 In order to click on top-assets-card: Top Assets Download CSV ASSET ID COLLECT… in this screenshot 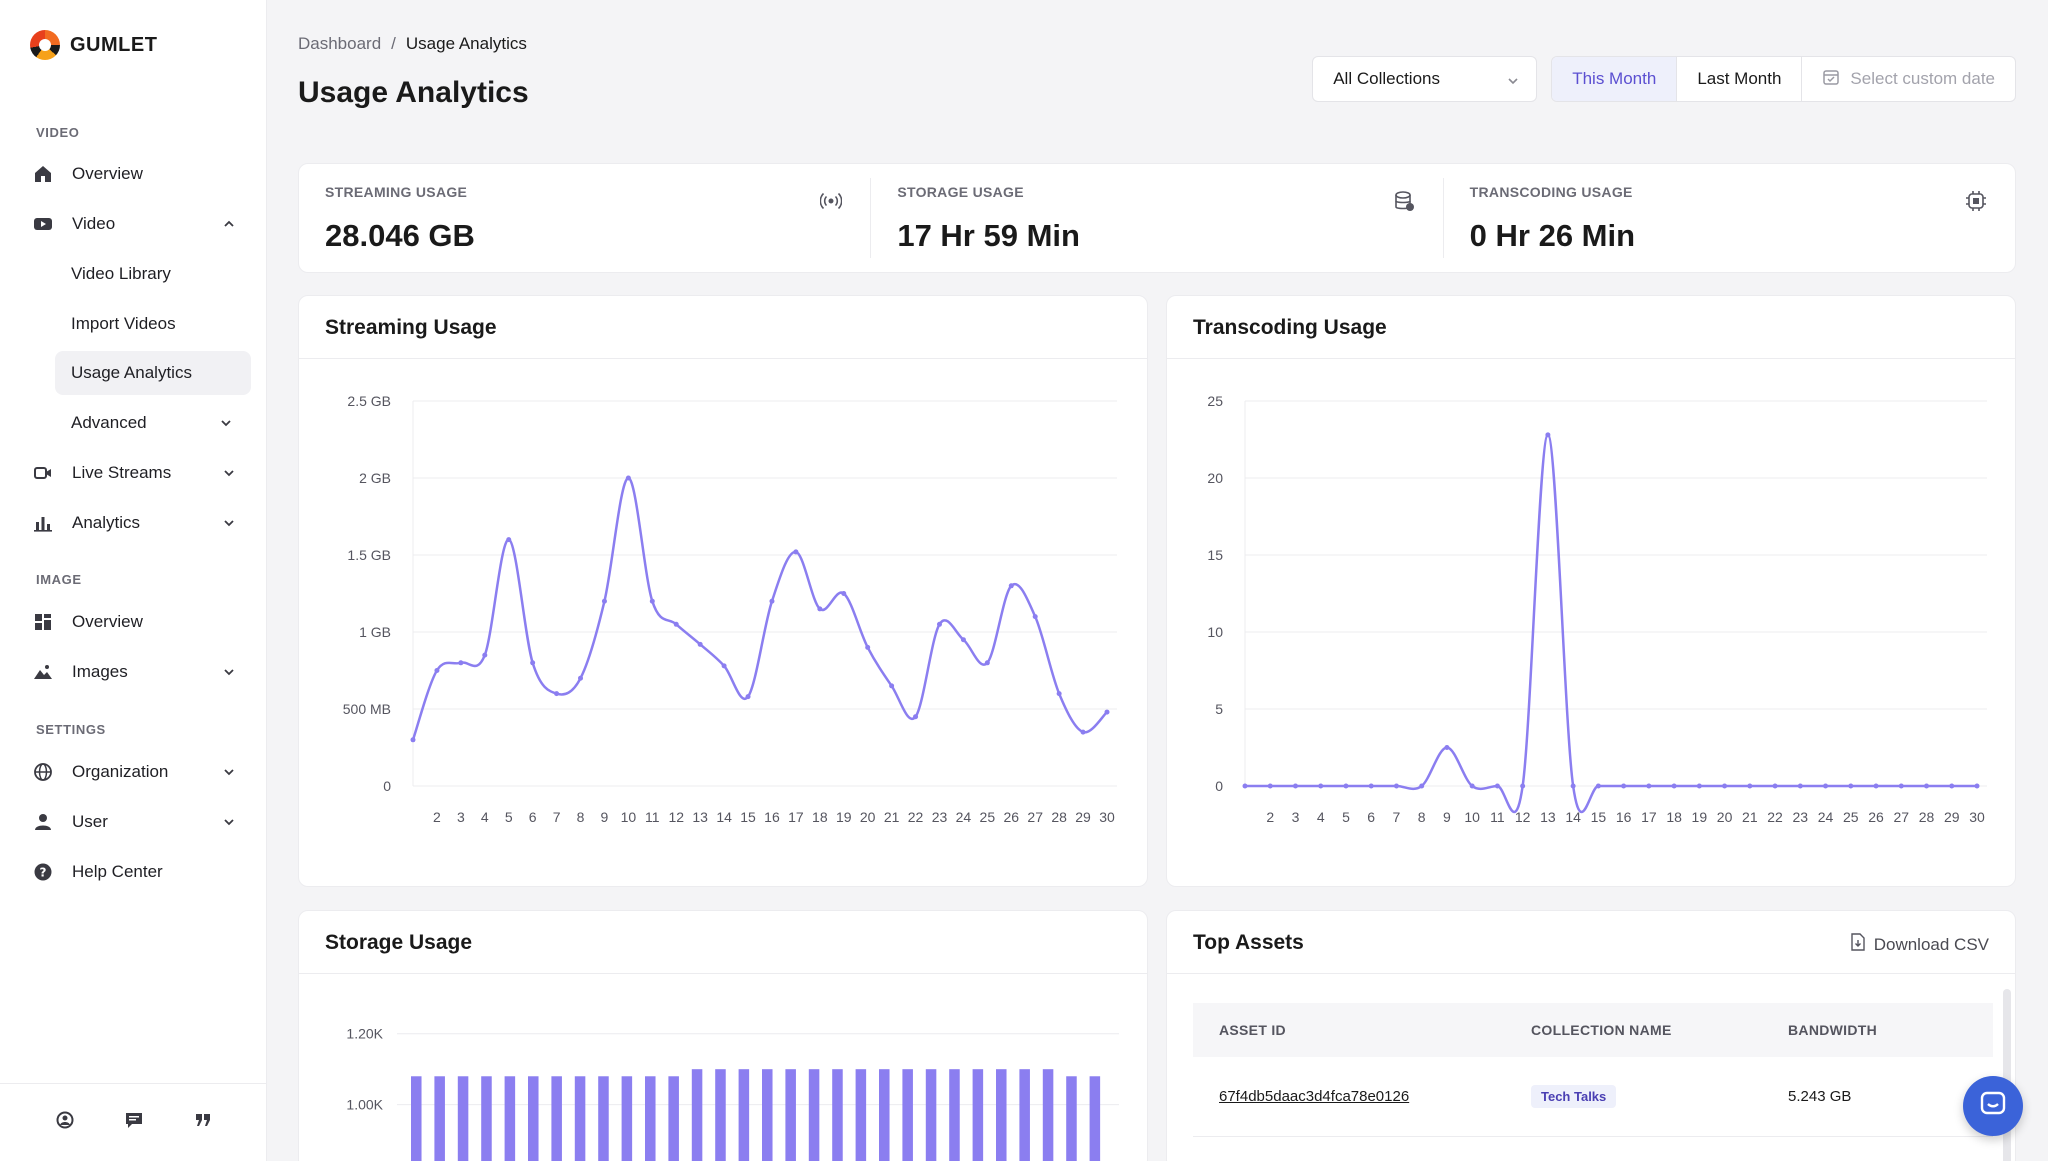, I will do `click(1591, 1035)`.